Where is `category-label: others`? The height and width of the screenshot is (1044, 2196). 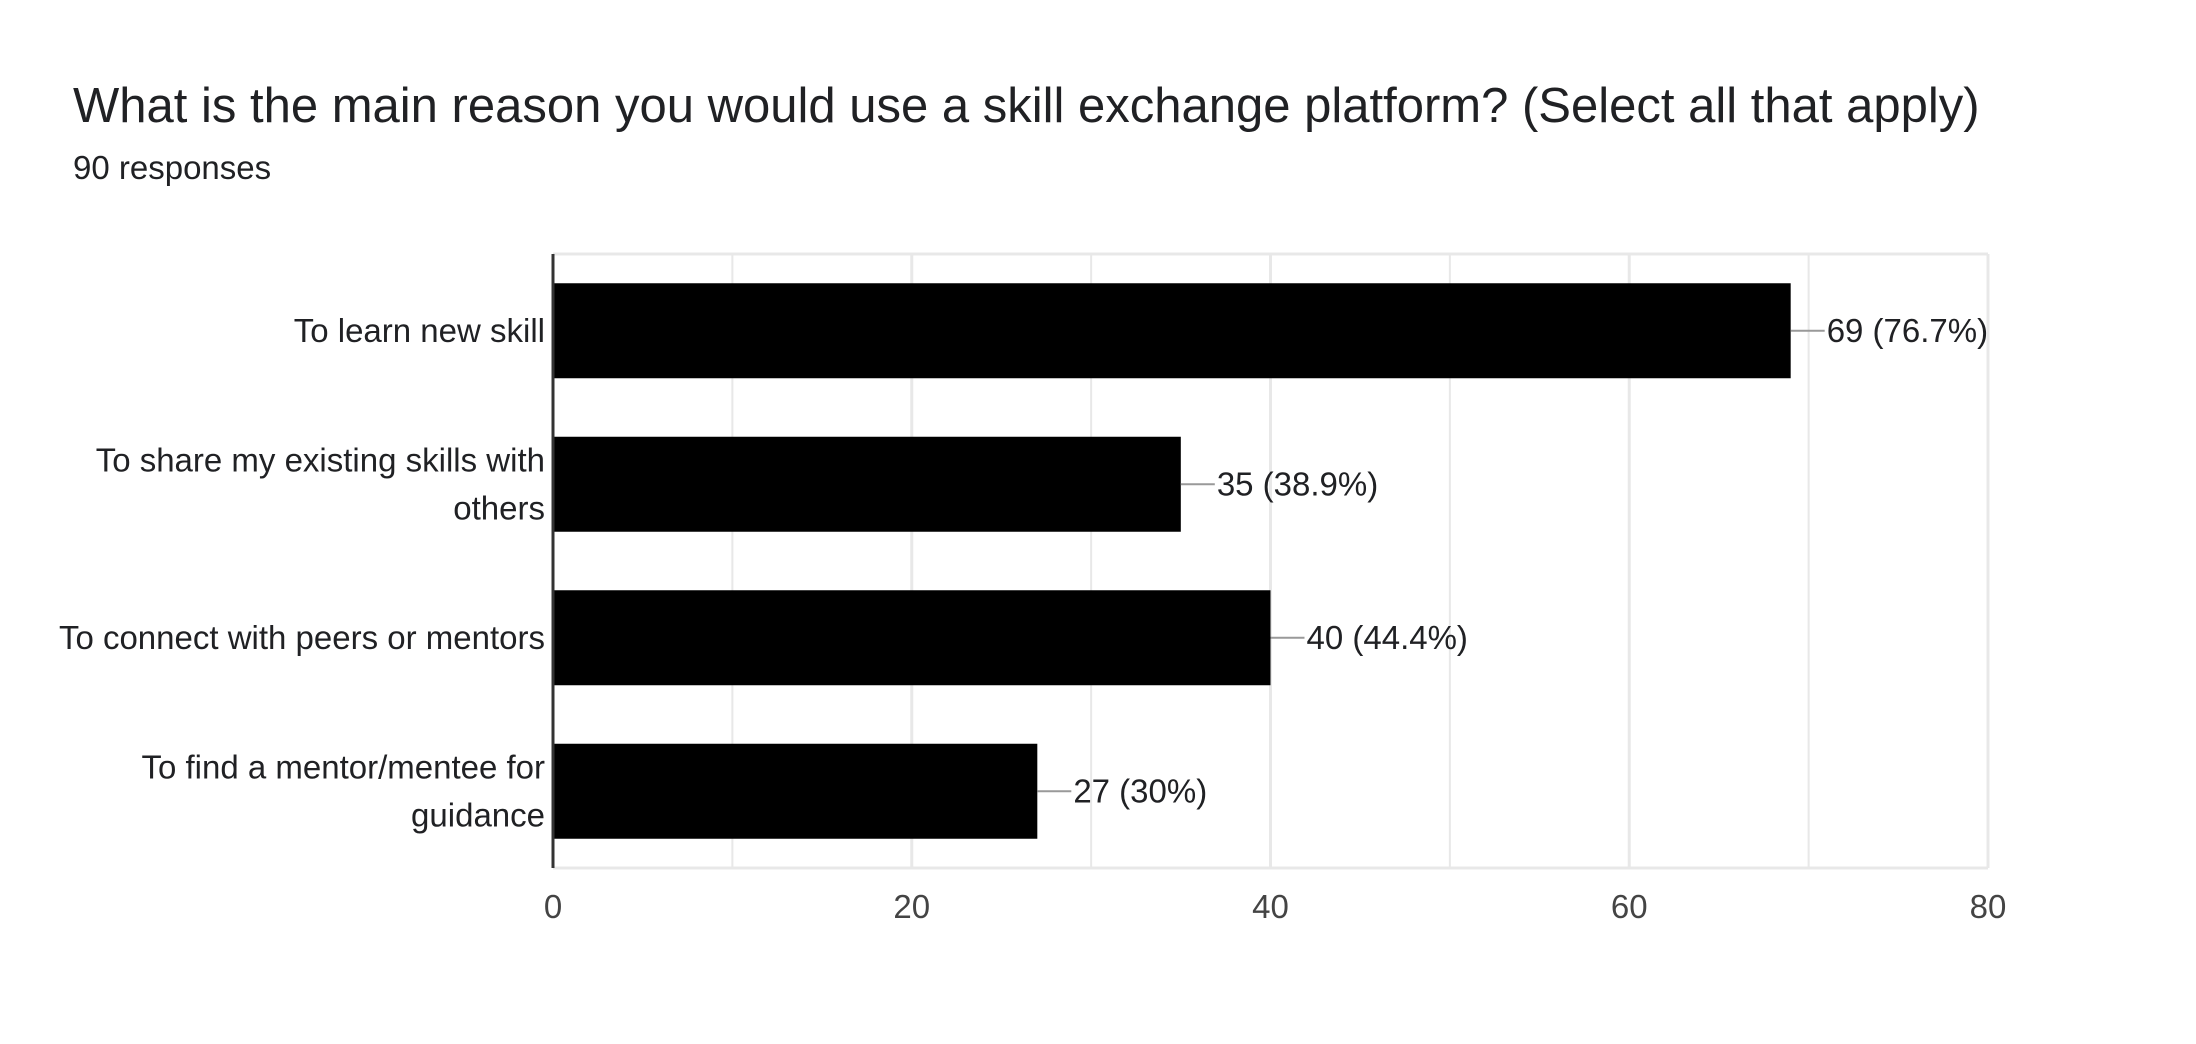 category-label: others is located at coordinates (499, 507).